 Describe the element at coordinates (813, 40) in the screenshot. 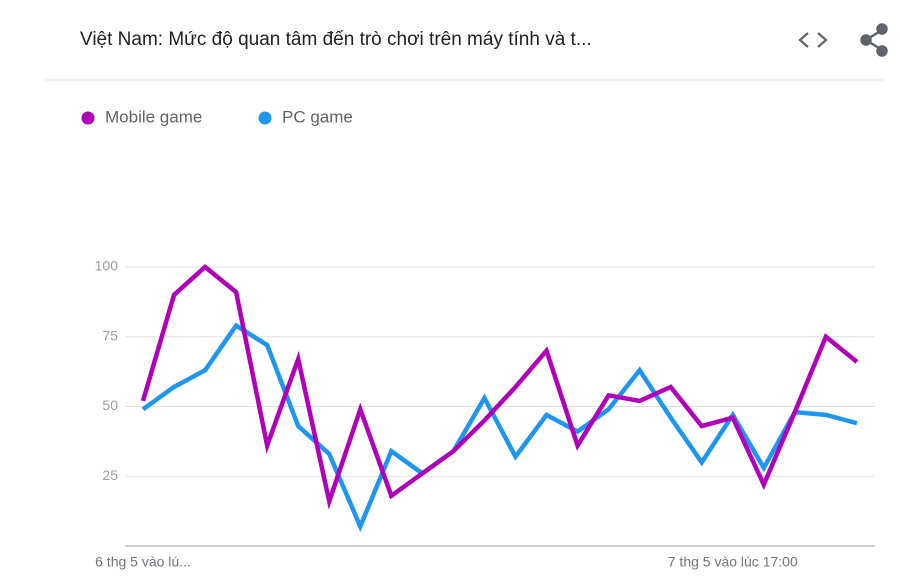

I see `embed-icon` at that location.